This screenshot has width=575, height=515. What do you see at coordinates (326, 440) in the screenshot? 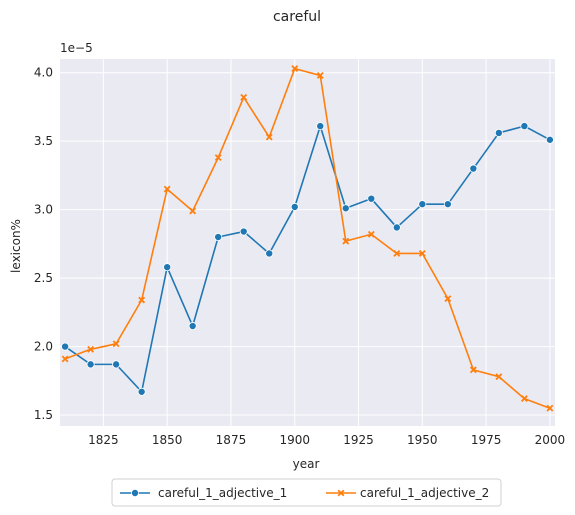
I see `x-axis: 1825 1850 1875 1900 1925 1950 1975 2000` at bounding box center [326, 440].